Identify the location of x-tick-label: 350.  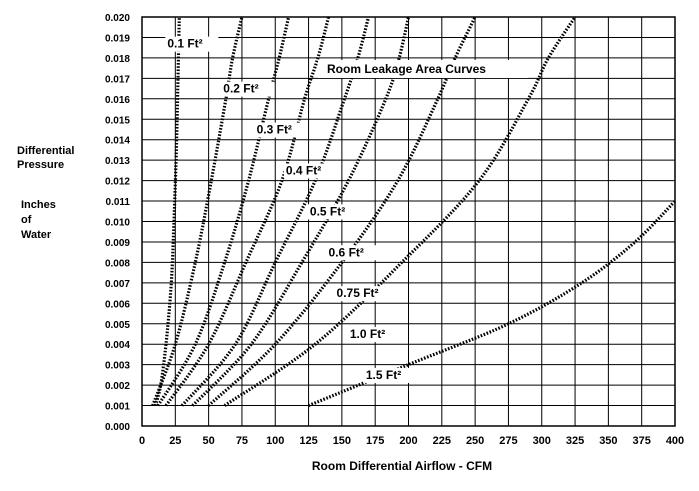
(608, 441).